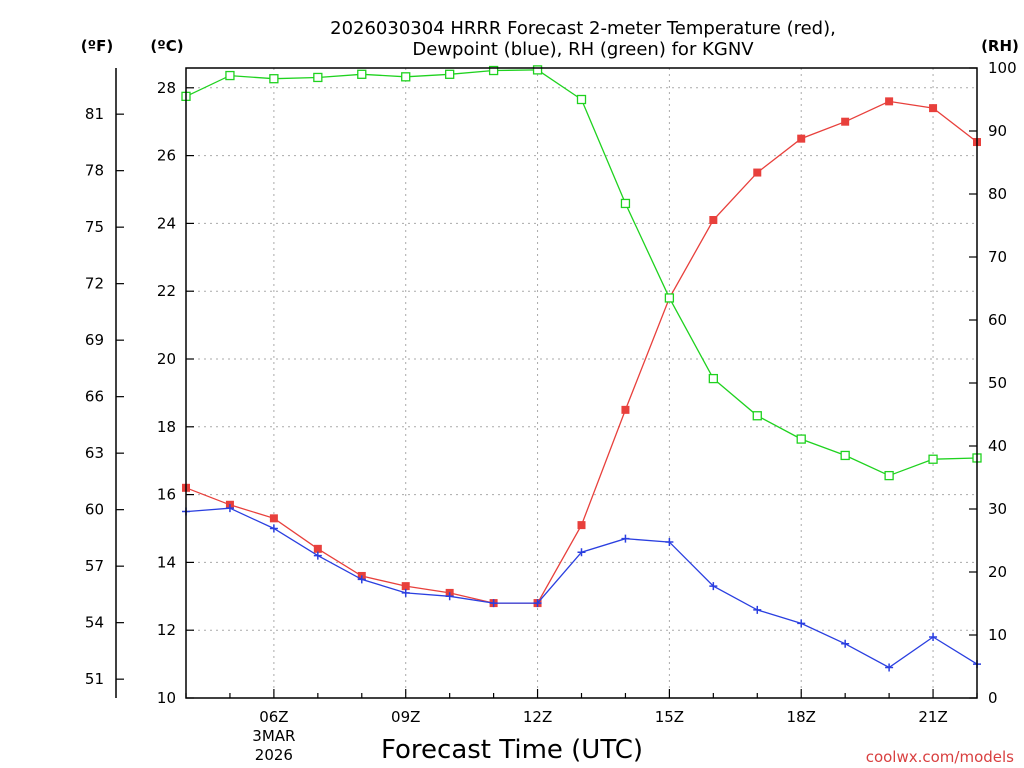  What do you see at coordinates (166, 495) in the screenshot?
I see `celsius-tick-label-16: 16` at bounding box center [166, 495].